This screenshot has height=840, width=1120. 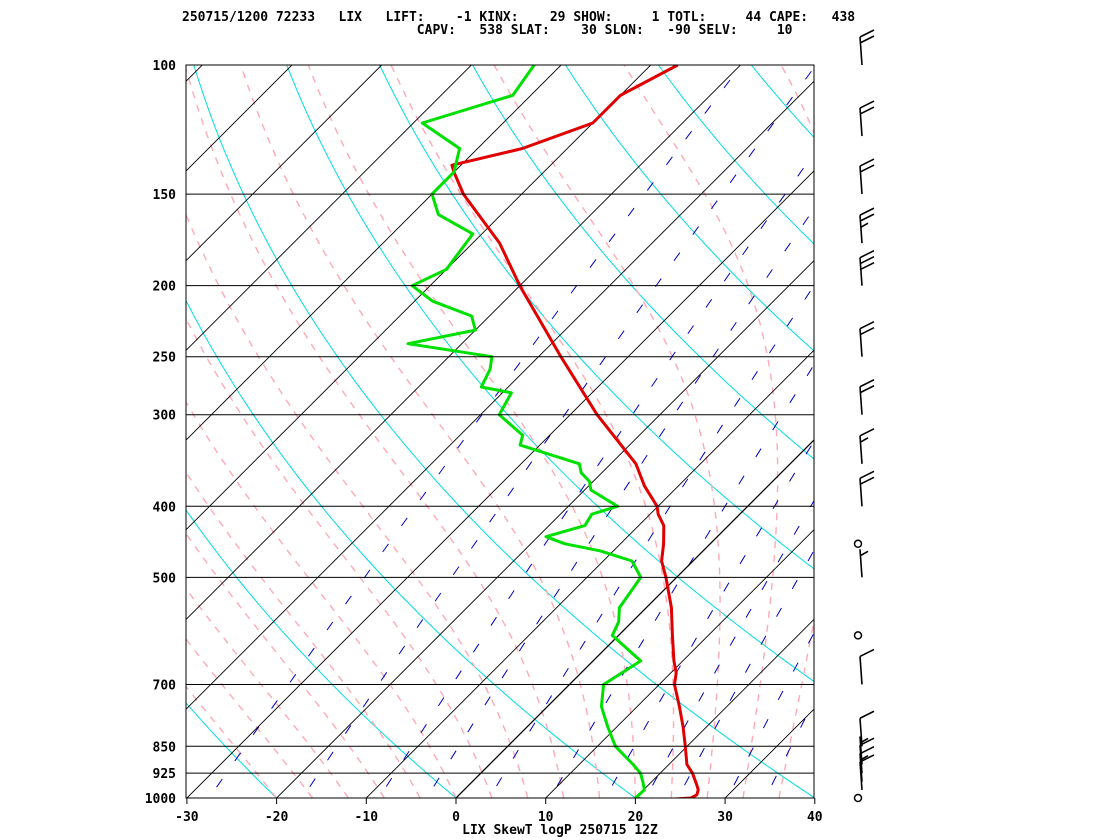 What do you see at coordinates (165, 416) in the screenshot?
I see `pressure-tick-label: 300` at bounding box center [165, 416].